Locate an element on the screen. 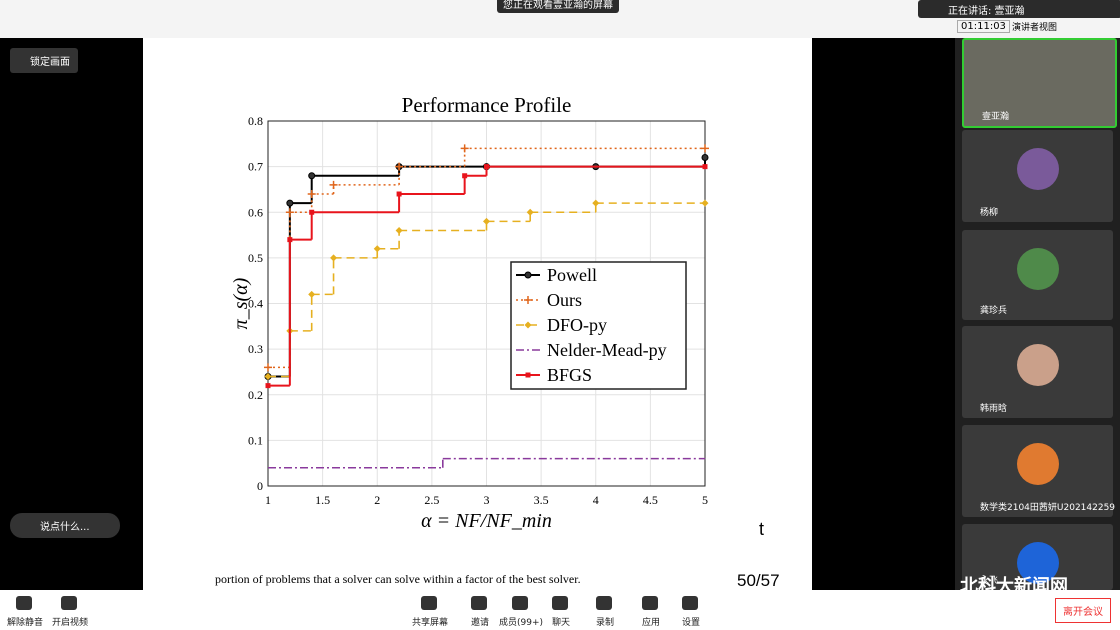 The image size is (1120, 630). y-tick-label: 0.4 is located at coordinates (255, 304).